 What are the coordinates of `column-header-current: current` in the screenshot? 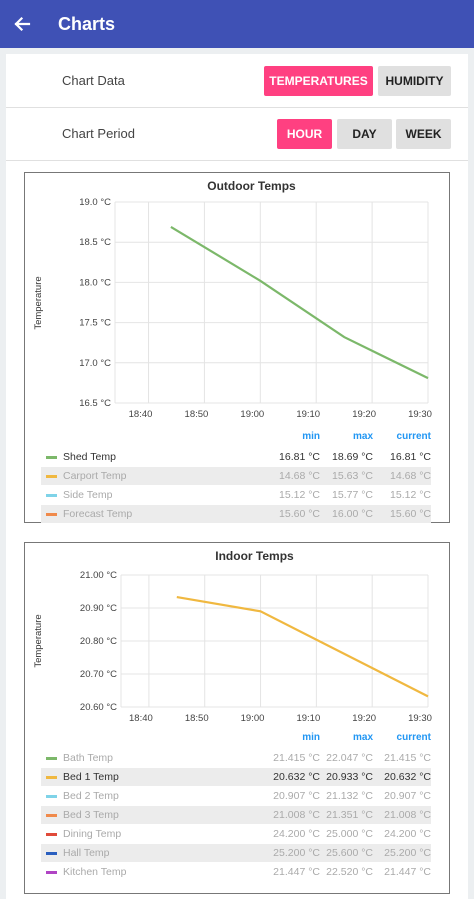 It's located at (413, 436).